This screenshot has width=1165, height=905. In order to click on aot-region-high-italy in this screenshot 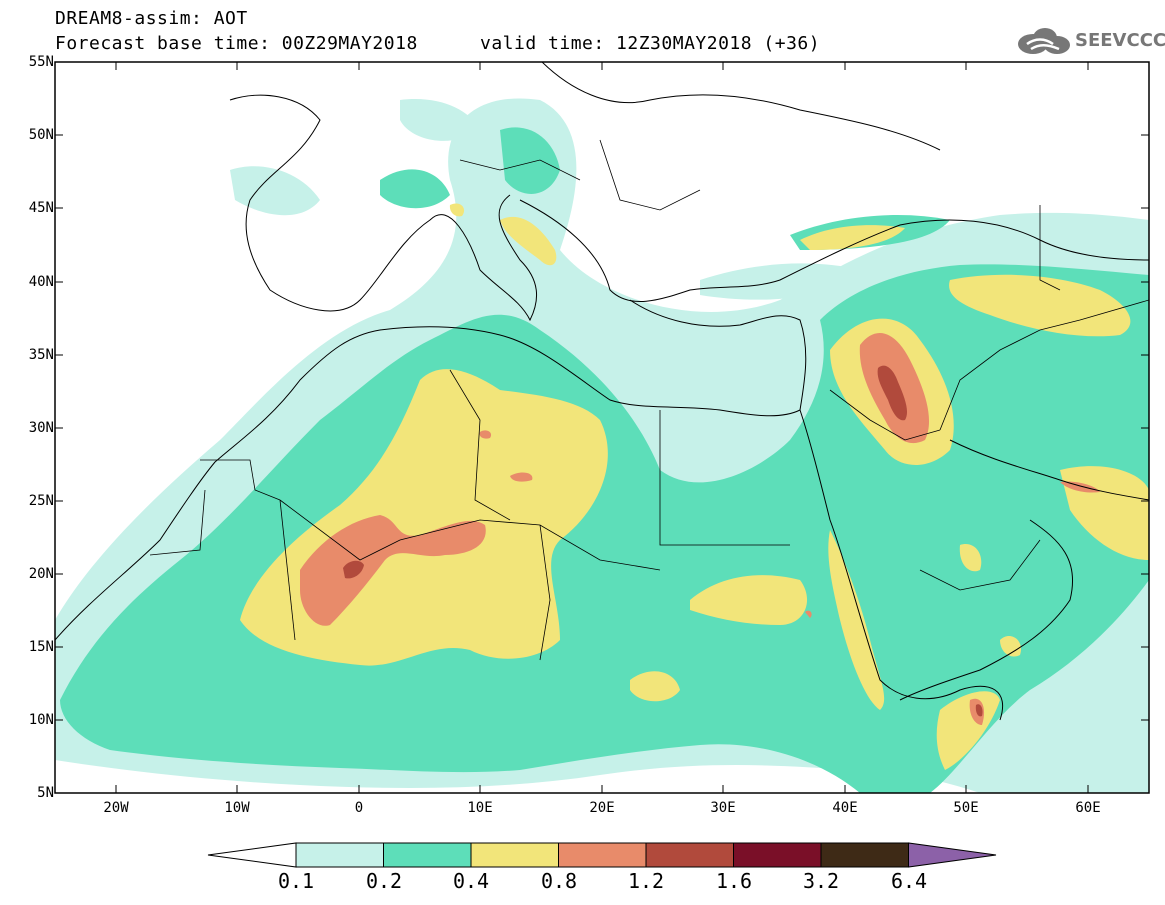, I will do `click(503, 234)`.